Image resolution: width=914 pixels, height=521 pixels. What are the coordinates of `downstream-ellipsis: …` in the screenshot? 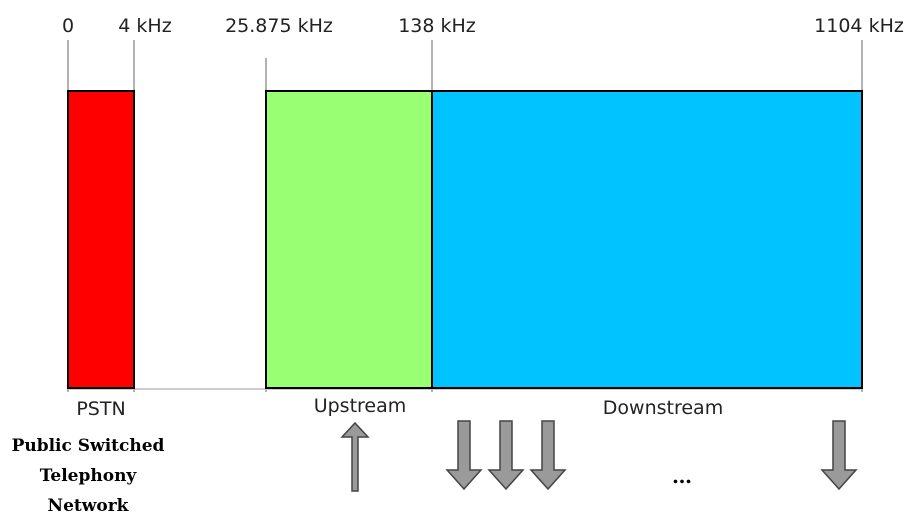 It's located at (682, 476).